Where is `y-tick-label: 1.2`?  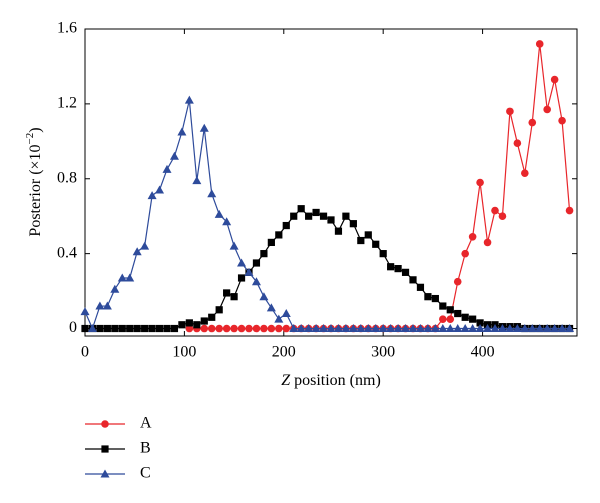
y-tick-label: 1.2 is located at coordinates (67, 103).